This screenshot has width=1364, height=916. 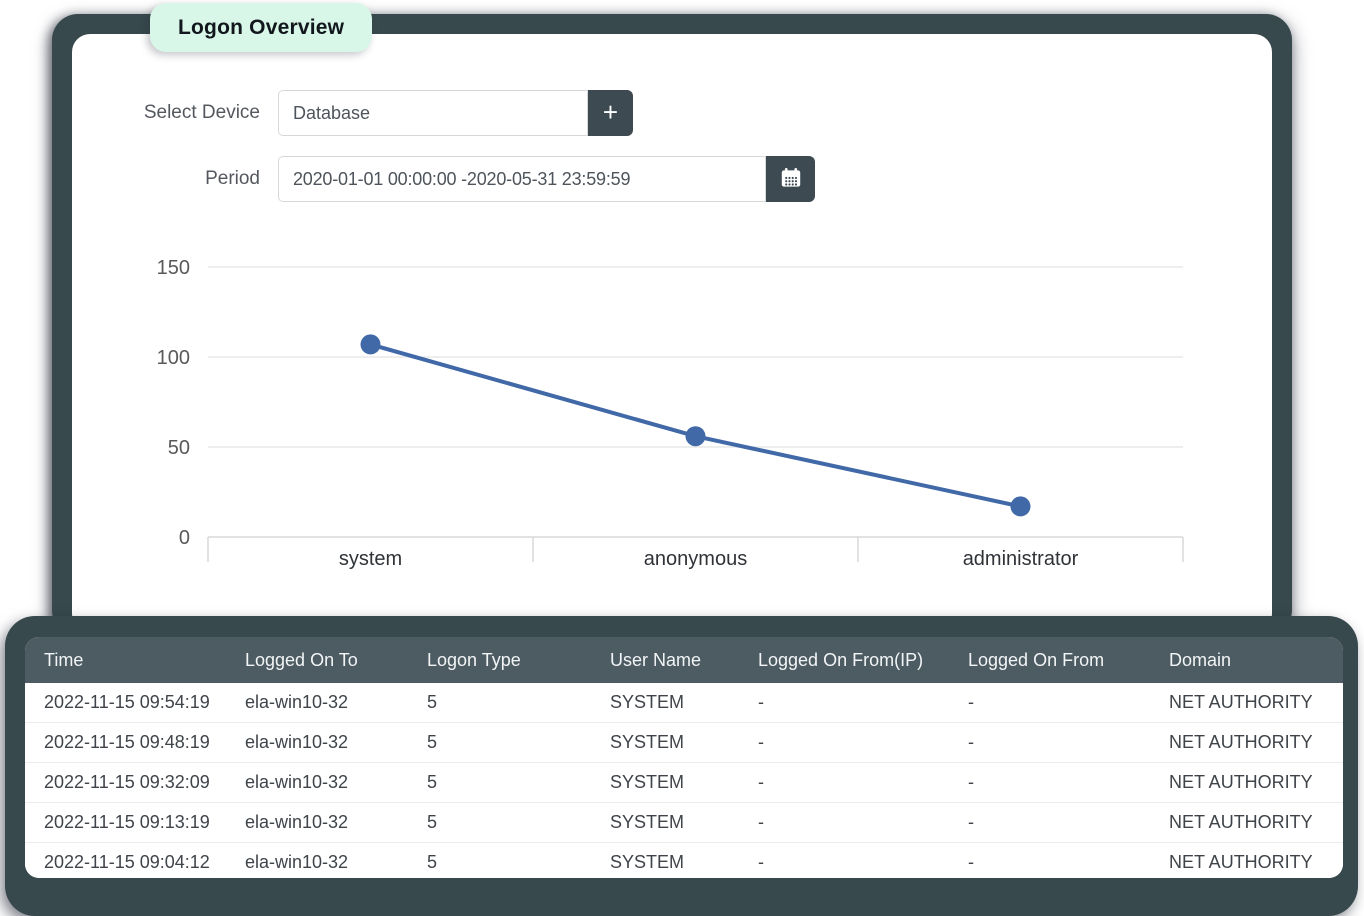 What do you see at coordinates (370, 559) in the screenshot?
I see `x-axis-label: system` at bounding box center [370, 559].